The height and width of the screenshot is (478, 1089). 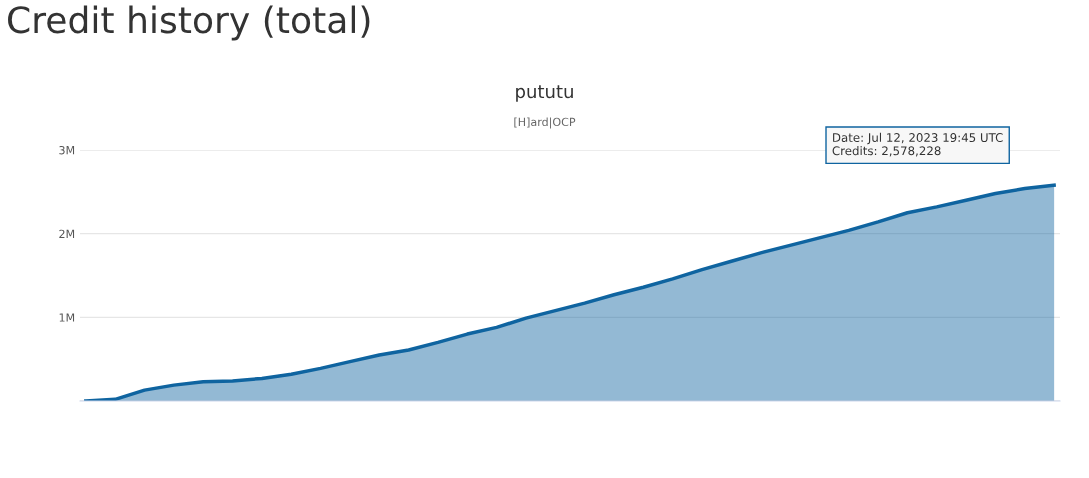 I want to click on text: Credit history (total), so click(x=189, y=23).